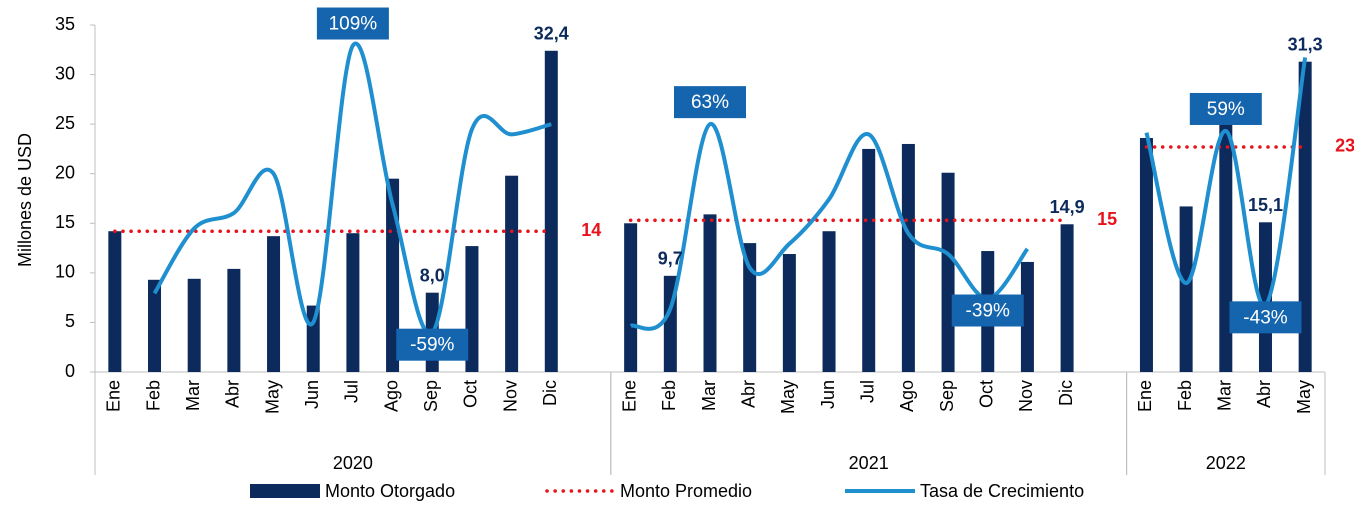 The width and height of the screenshot is (1354, 505). What do you see at coordinates (686, 491) in the screenshot?
I see `legend-label: Monto Promedio` at bounding box center [686, 491].